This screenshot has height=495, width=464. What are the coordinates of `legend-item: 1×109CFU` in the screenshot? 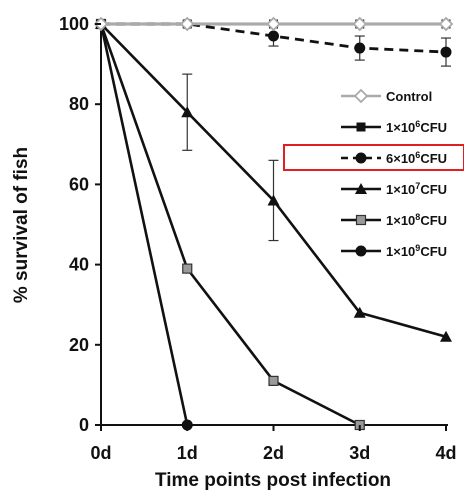 It's located at (394, 251).